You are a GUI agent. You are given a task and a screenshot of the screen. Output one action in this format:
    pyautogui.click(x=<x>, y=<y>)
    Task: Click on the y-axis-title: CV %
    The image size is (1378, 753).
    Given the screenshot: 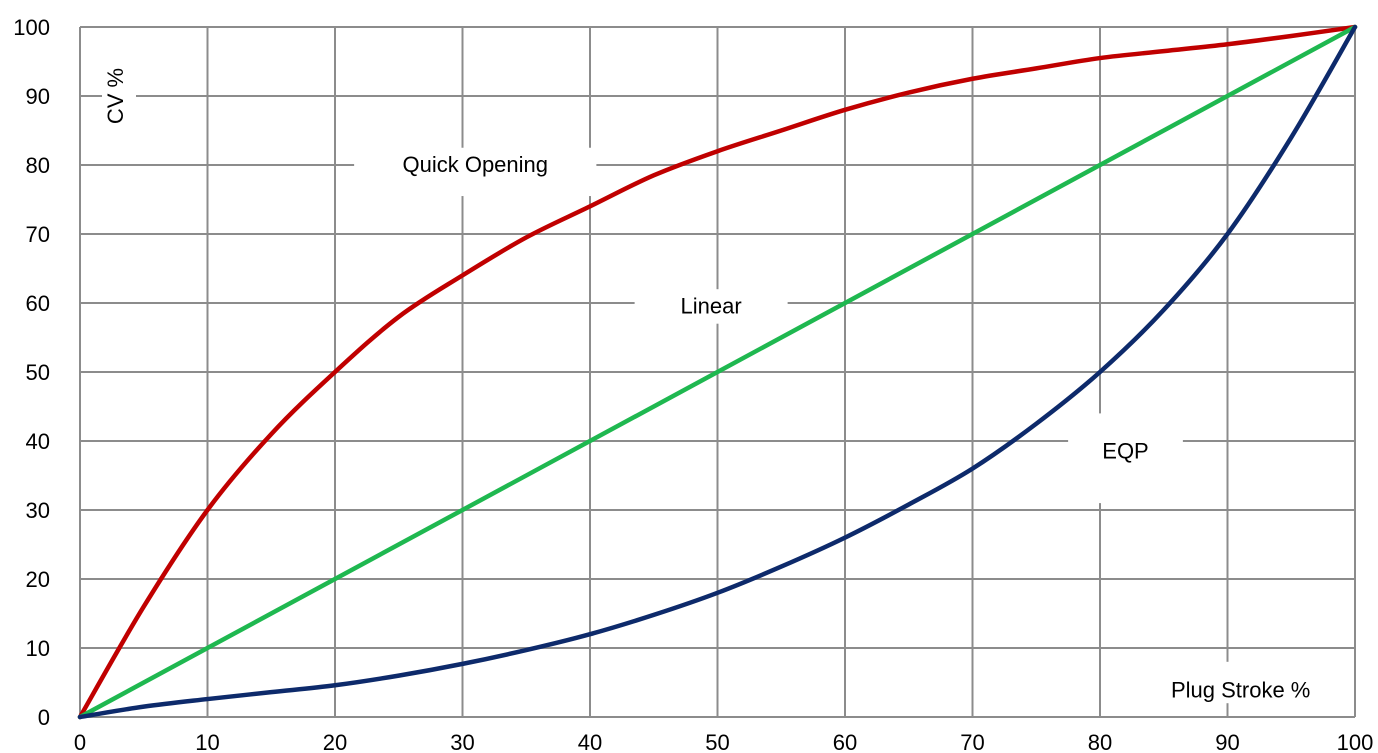 What is the action you would take?
    pyautogui.click(x=115, y=96)
    